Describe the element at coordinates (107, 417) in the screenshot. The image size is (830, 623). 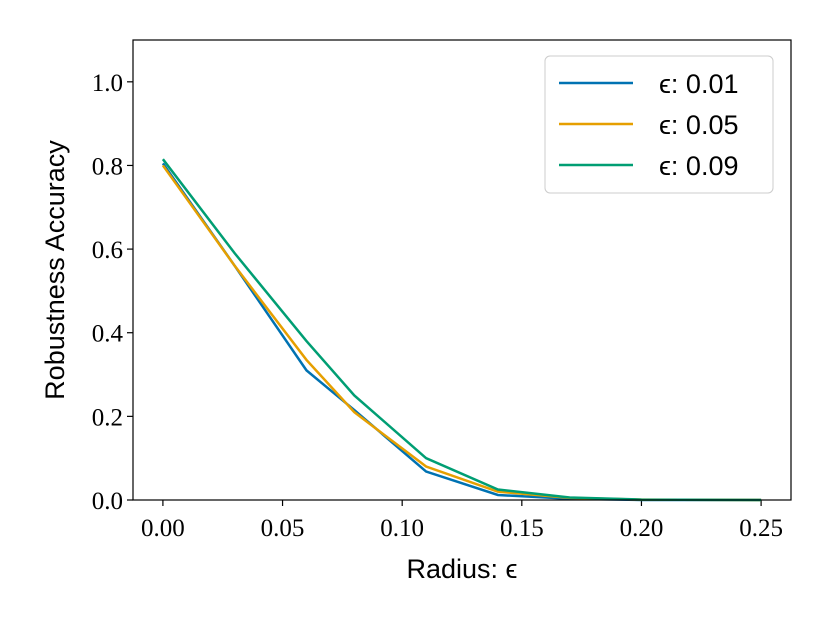
I see `y-tick-label: 0.2` at that location.